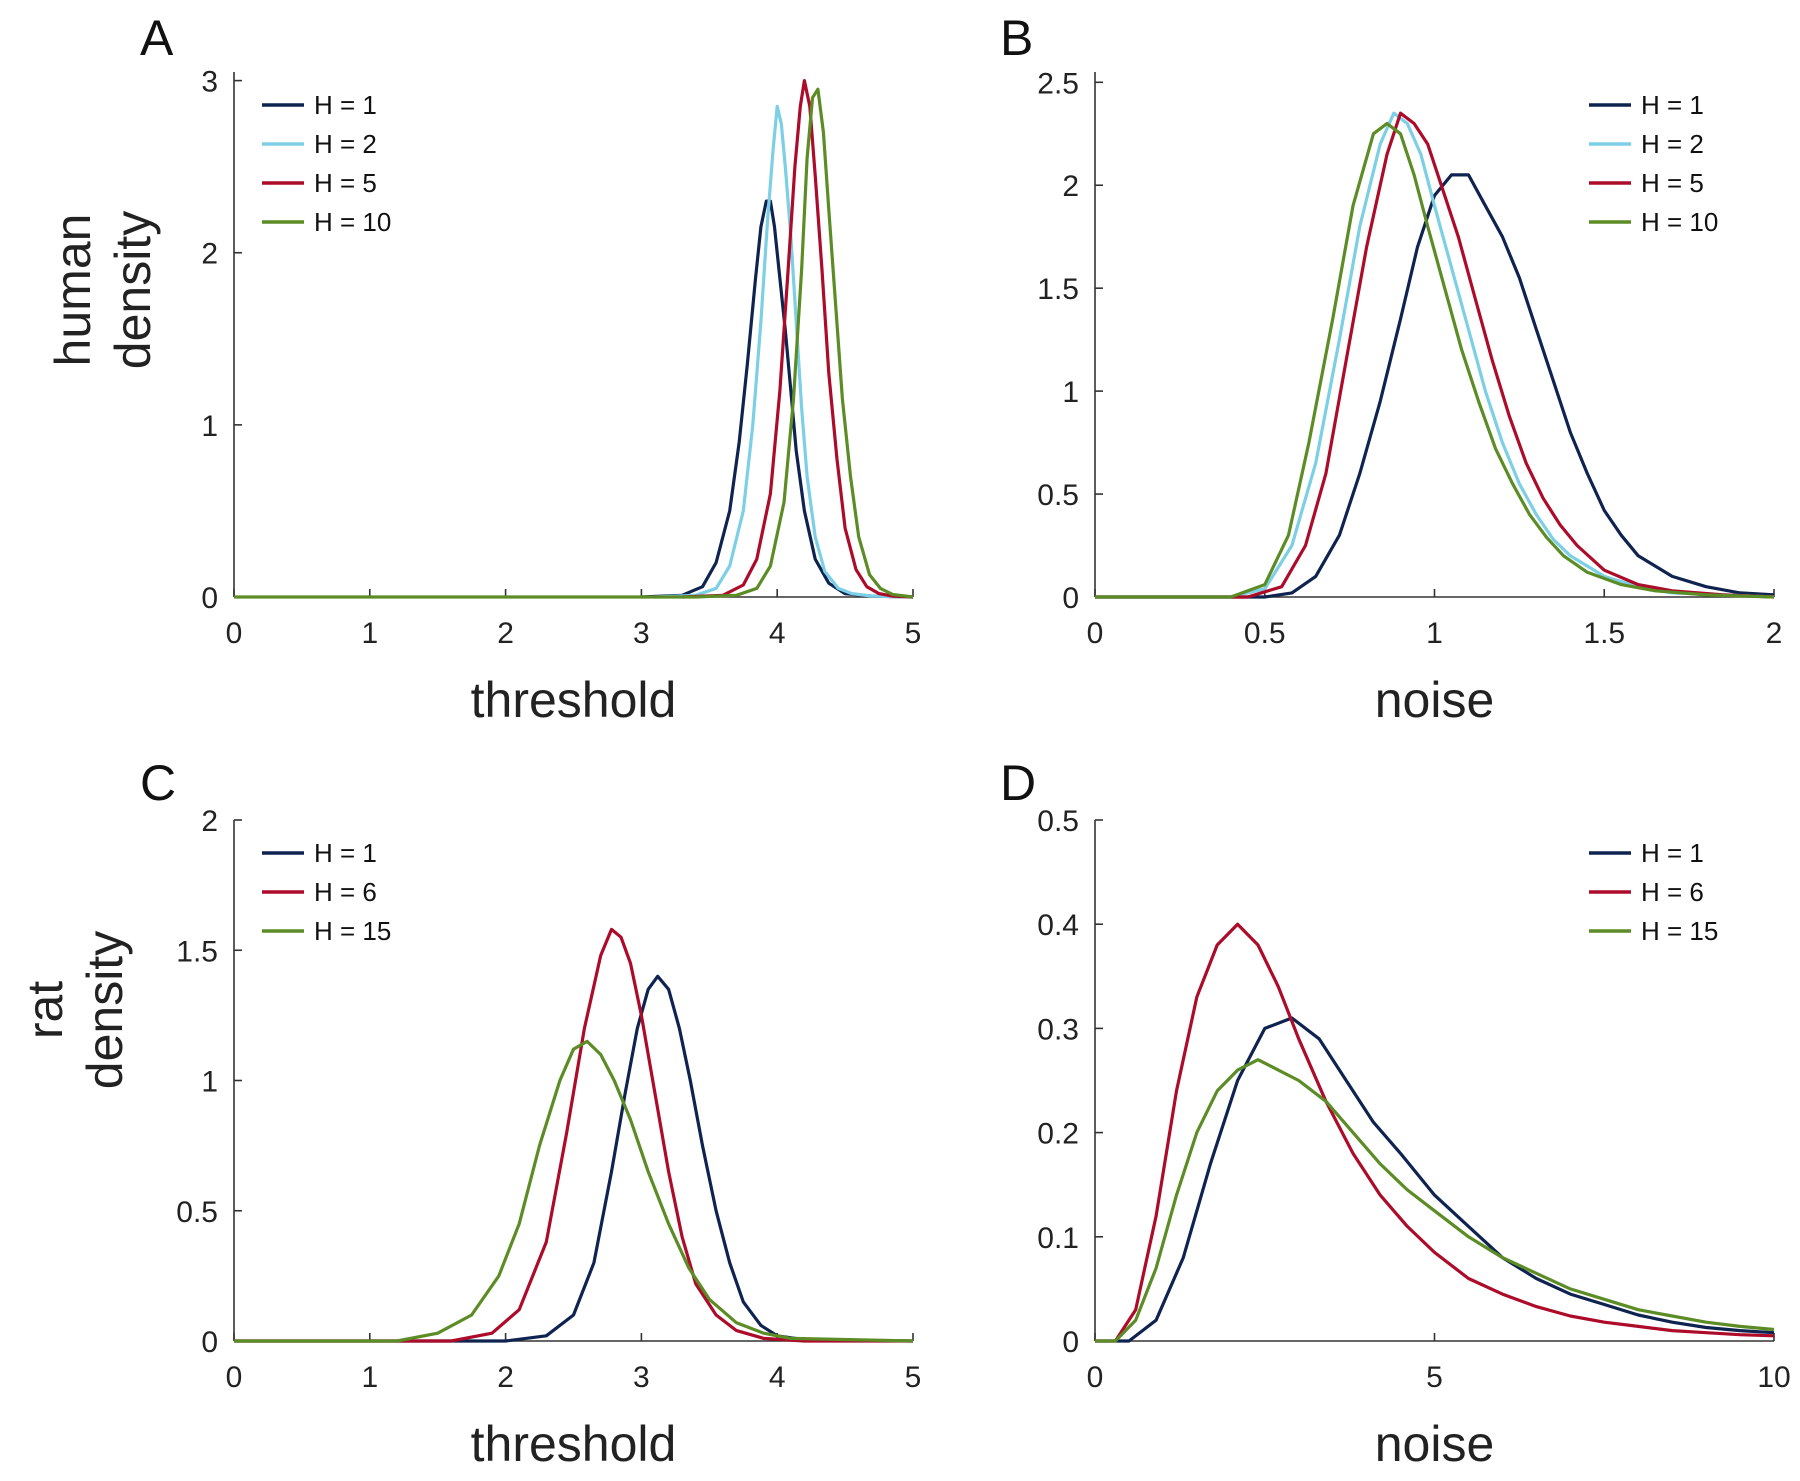 Image resolution: width=1800 pixels, height=1481 pixels. What do you see at coordinates (1016, 38) in the screenshot?
I see `panel-letter-b: B` at bounding box center [1016, 38].